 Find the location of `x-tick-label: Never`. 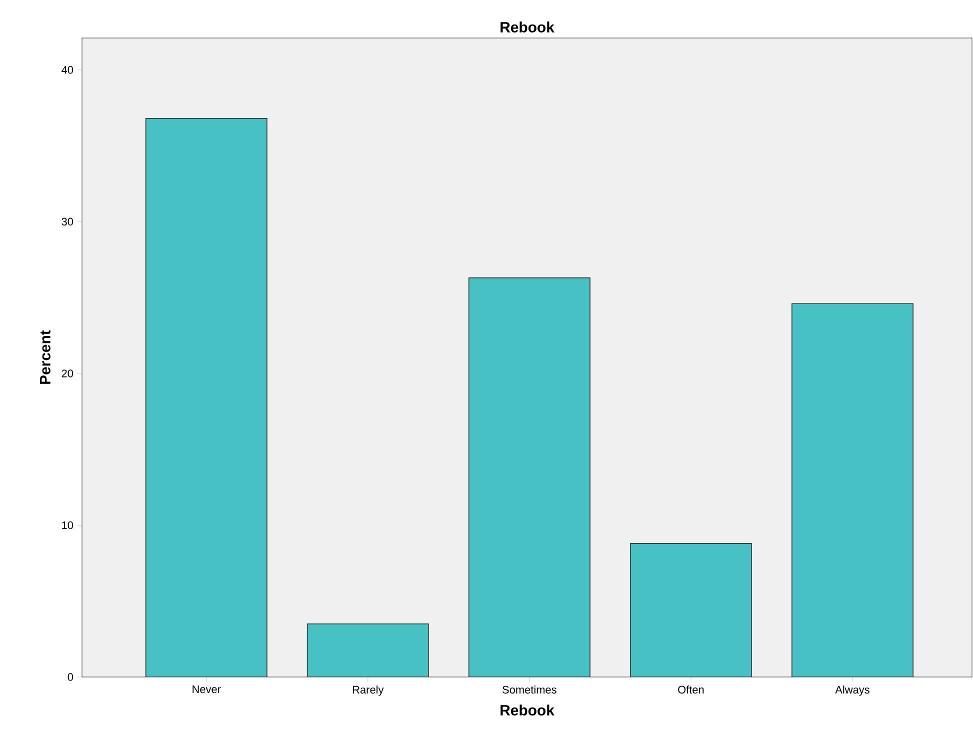

x-tick-label: Never is located at coordinates (206, 690).